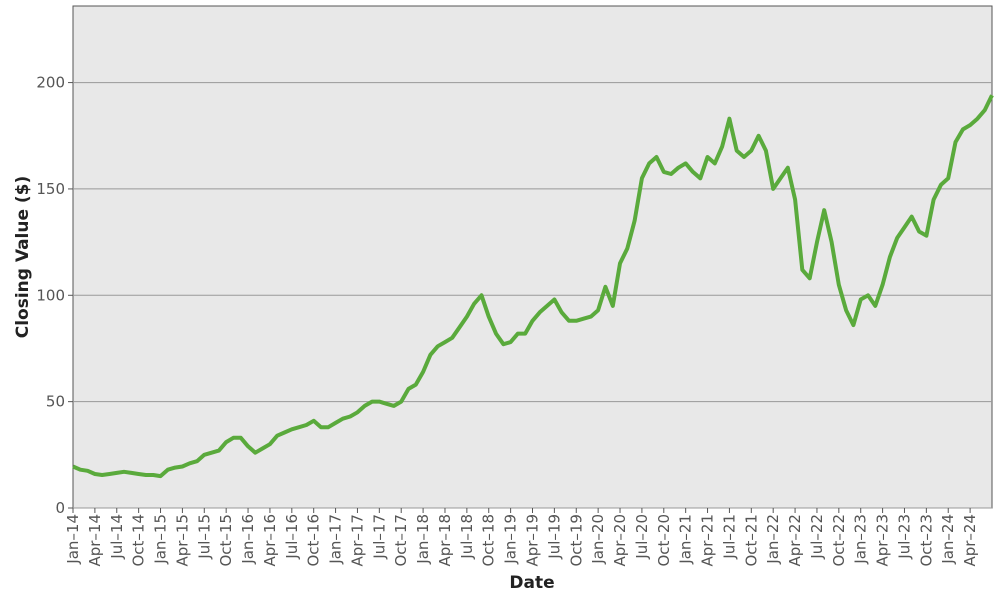 The height and width of the screenshot is (604, 1000). What do you see at coordinates (883, 540) in the screenshot?
I see `x-tick-label: Apr–23` at bounding box center [883, 540].